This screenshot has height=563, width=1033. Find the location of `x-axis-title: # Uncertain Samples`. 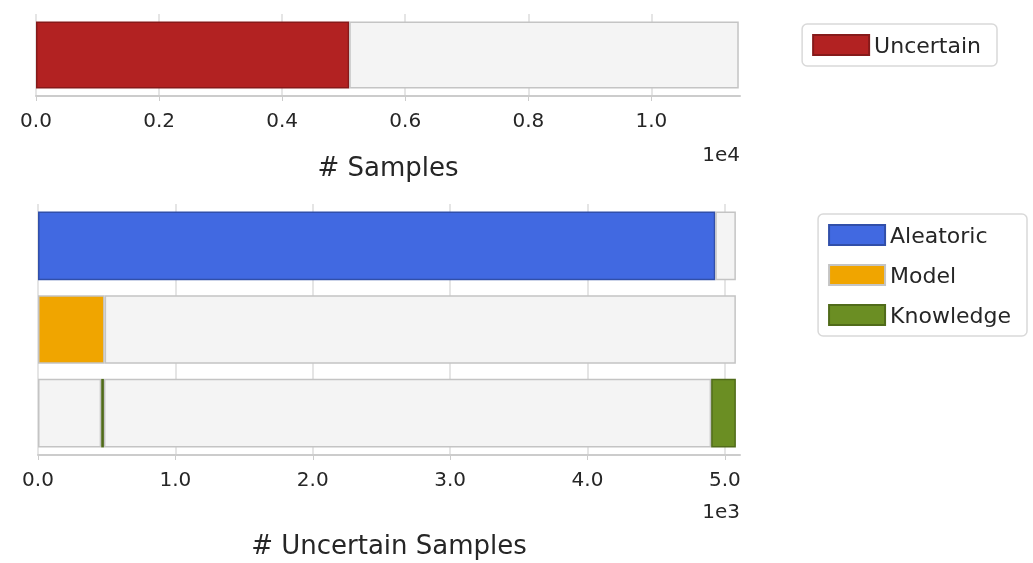

x-axis-title: # Uncertain Samples is located at coordinates (389, 545).